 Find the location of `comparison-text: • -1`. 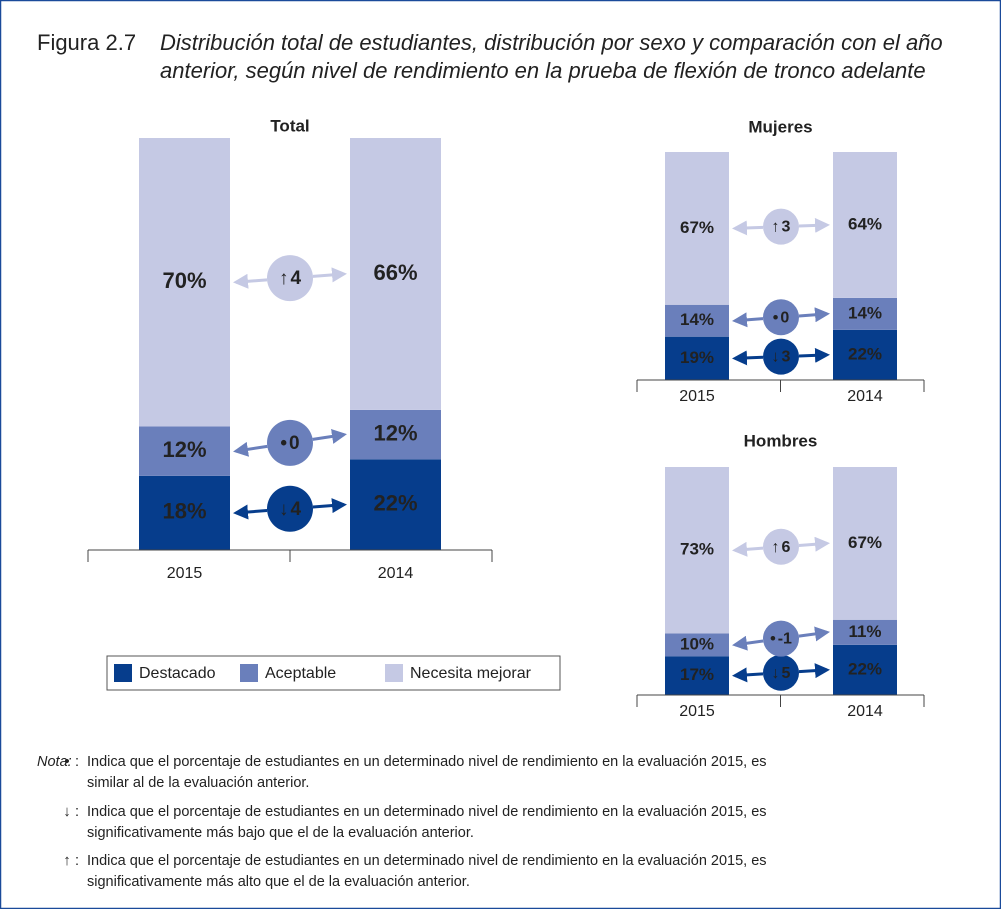

comparison-text: • -1 is located at coordinates (781, 639).